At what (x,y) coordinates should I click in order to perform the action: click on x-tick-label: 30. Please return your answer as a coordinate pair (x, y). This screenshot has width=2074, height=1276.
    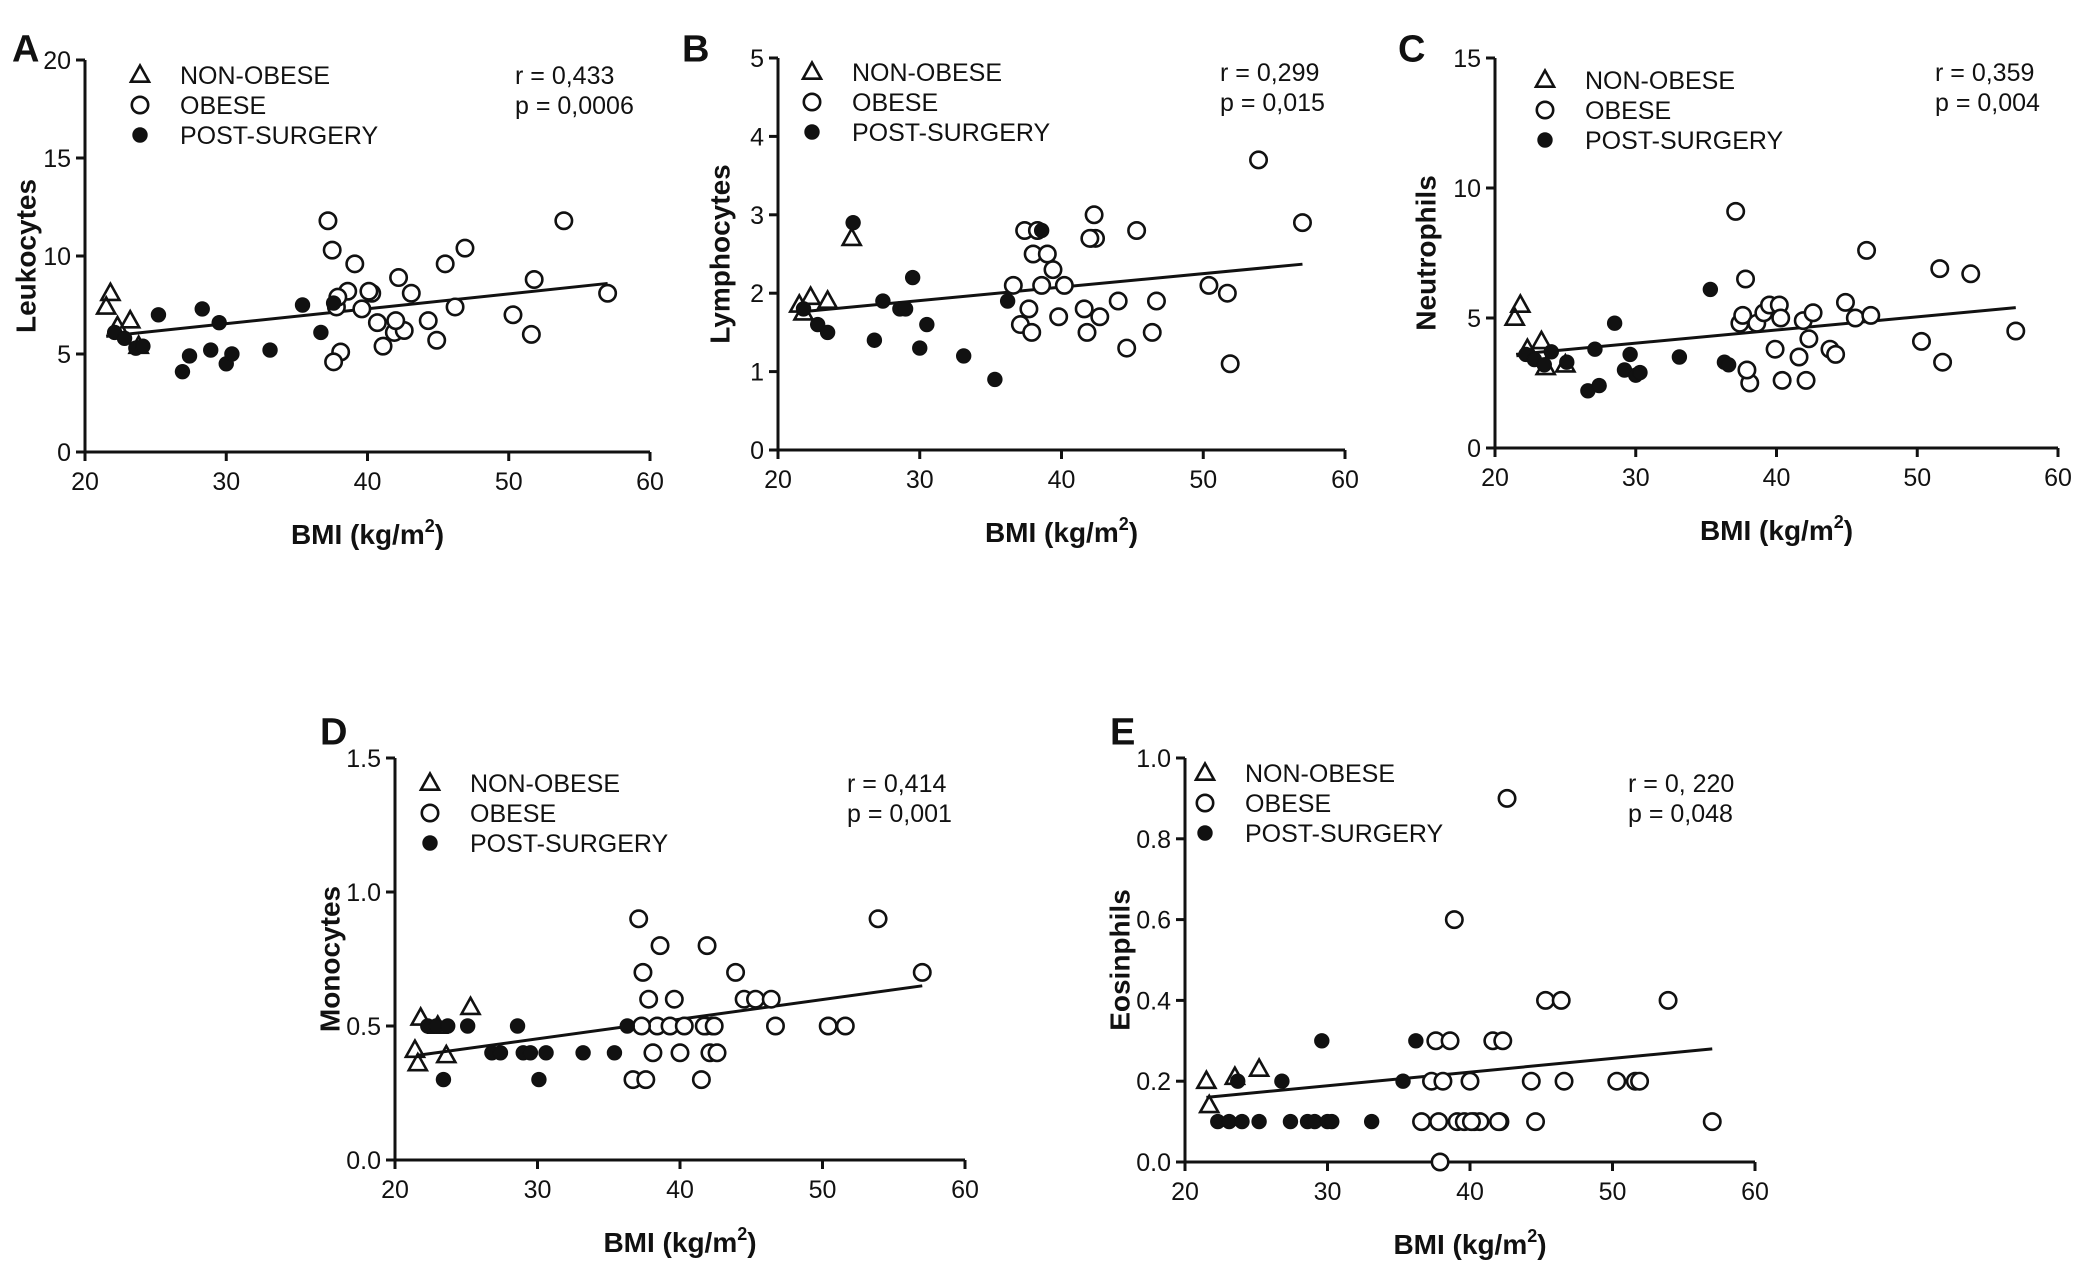
    Looking at the image, I should click on (1636, 478).